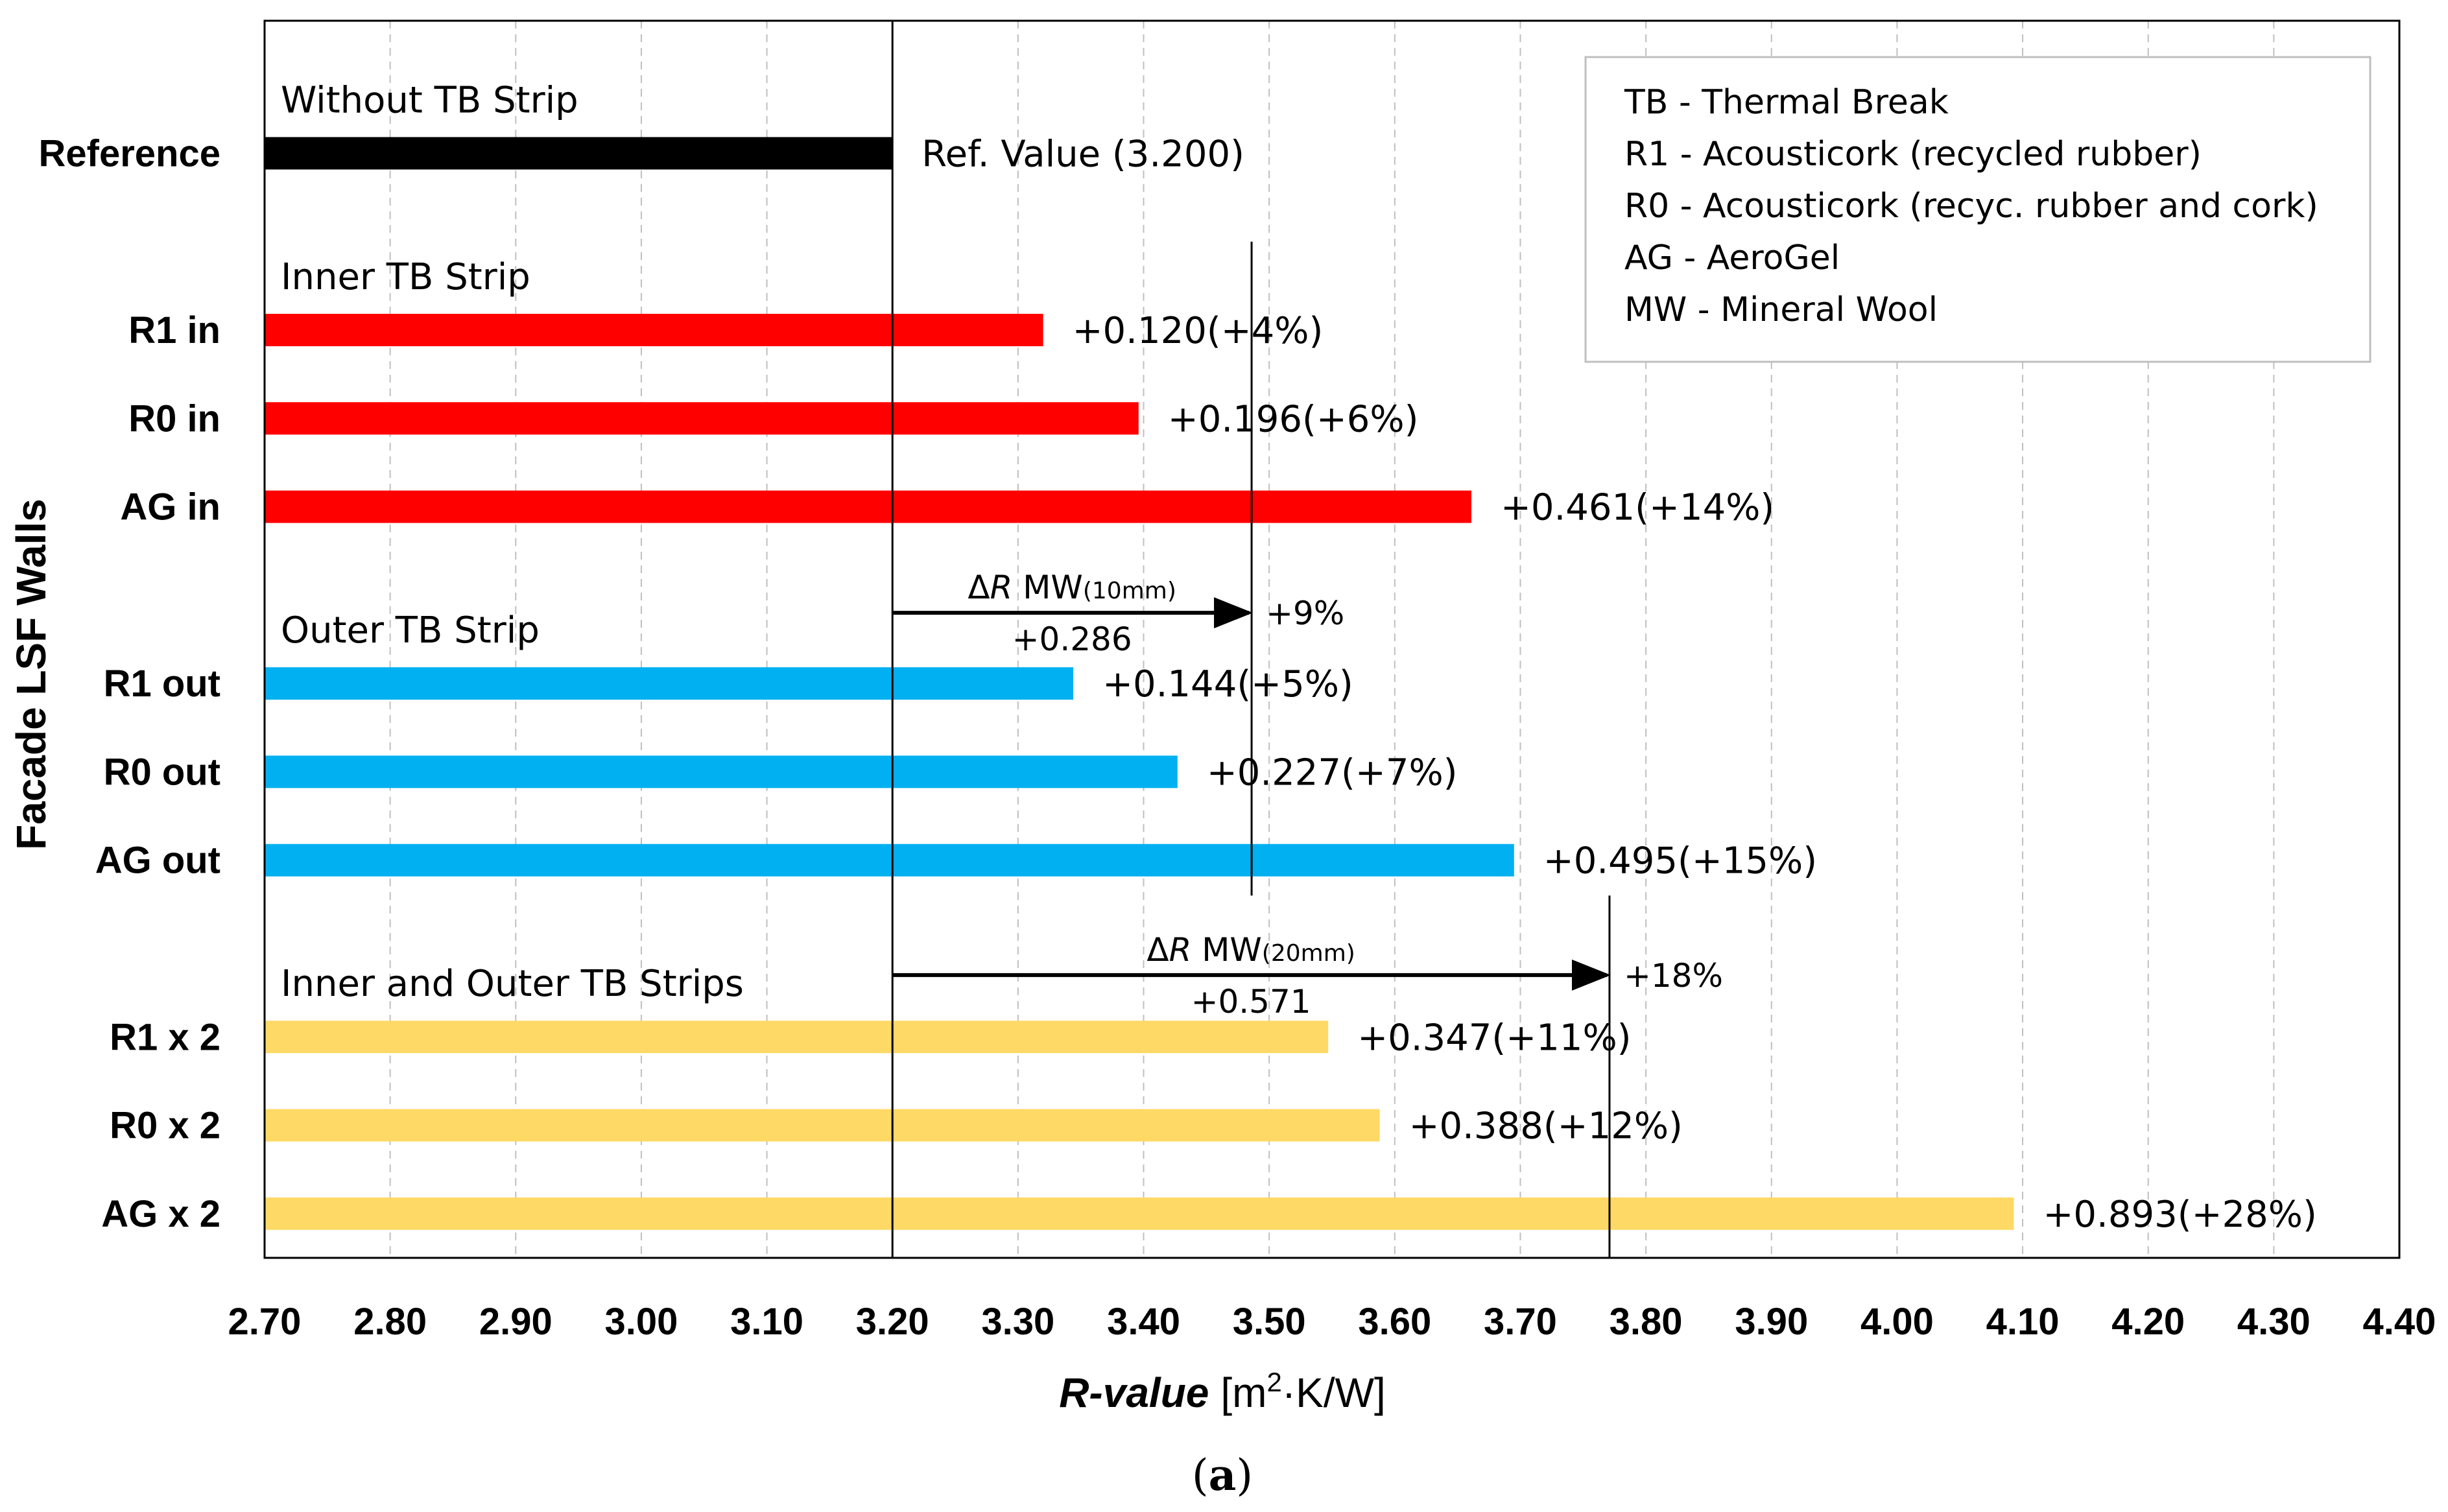 The height and width of the screenshot is (1512, 2448). Describe the element at coordinates (1251, 1002) in the screenshot. I see `mw-delta-value: +0.571` at that location.